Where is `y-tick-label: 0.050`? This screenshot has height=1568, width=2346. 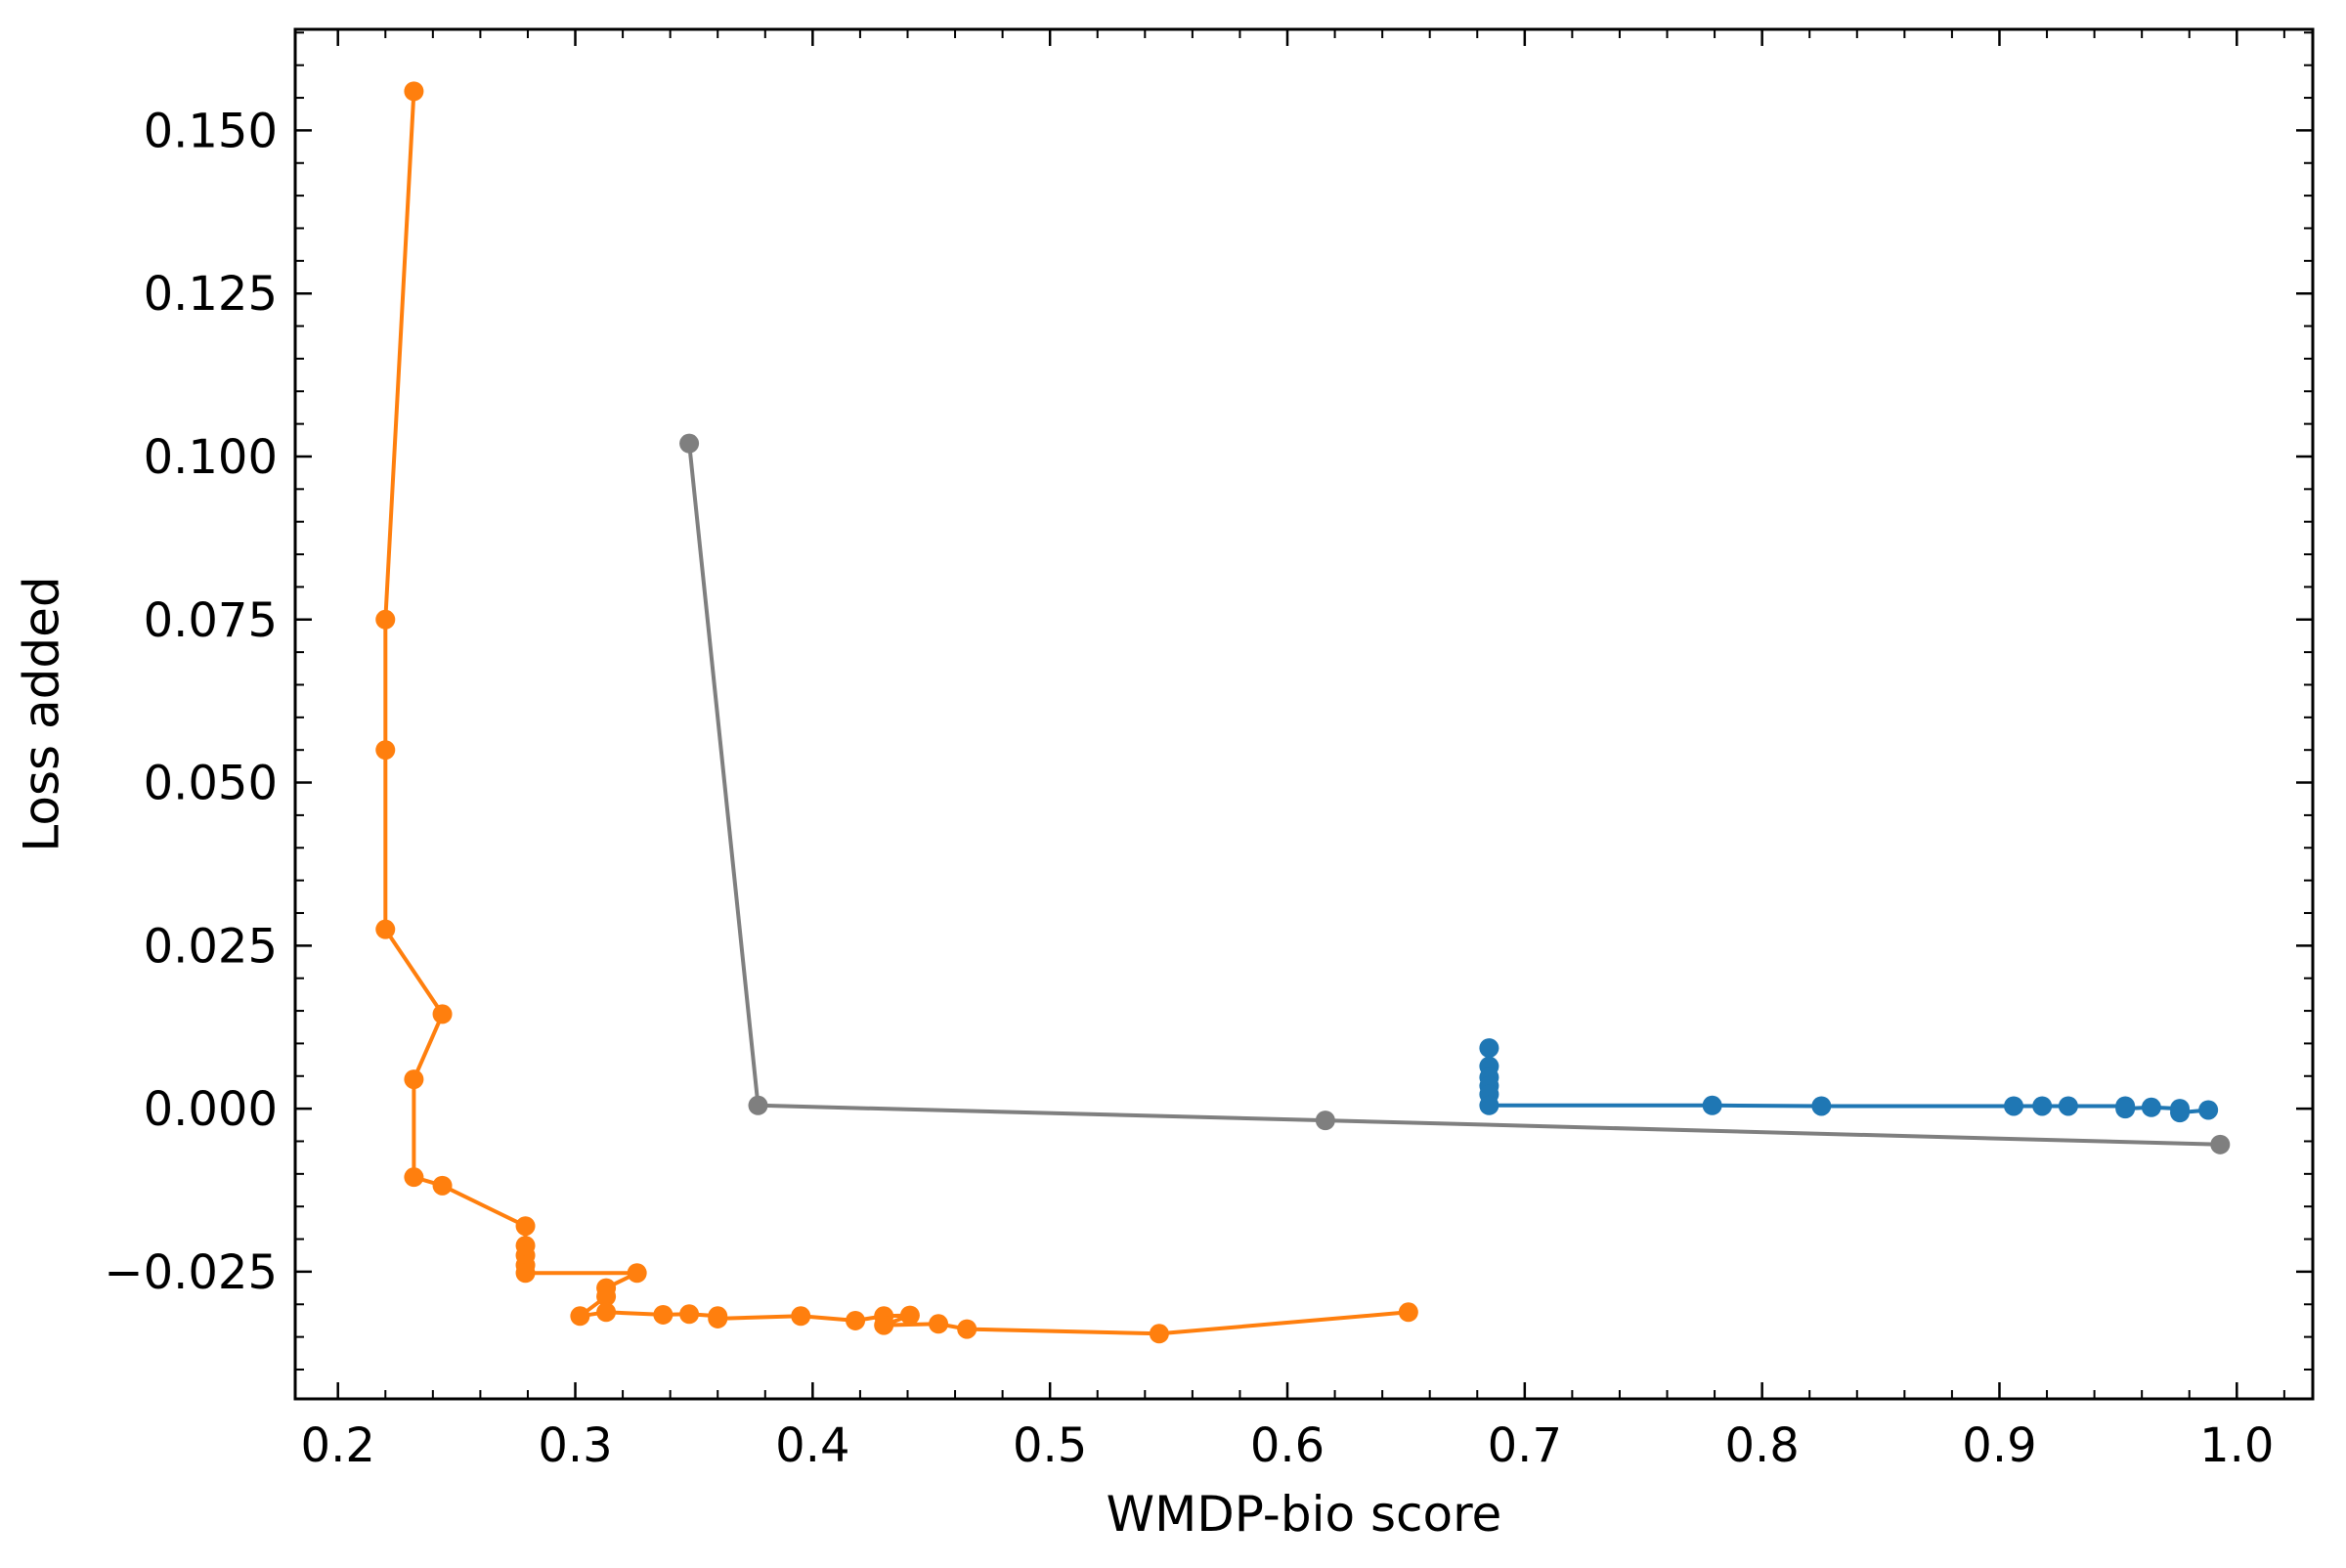 y-tick-label: 0.050 is located at coordinates (211, 784).